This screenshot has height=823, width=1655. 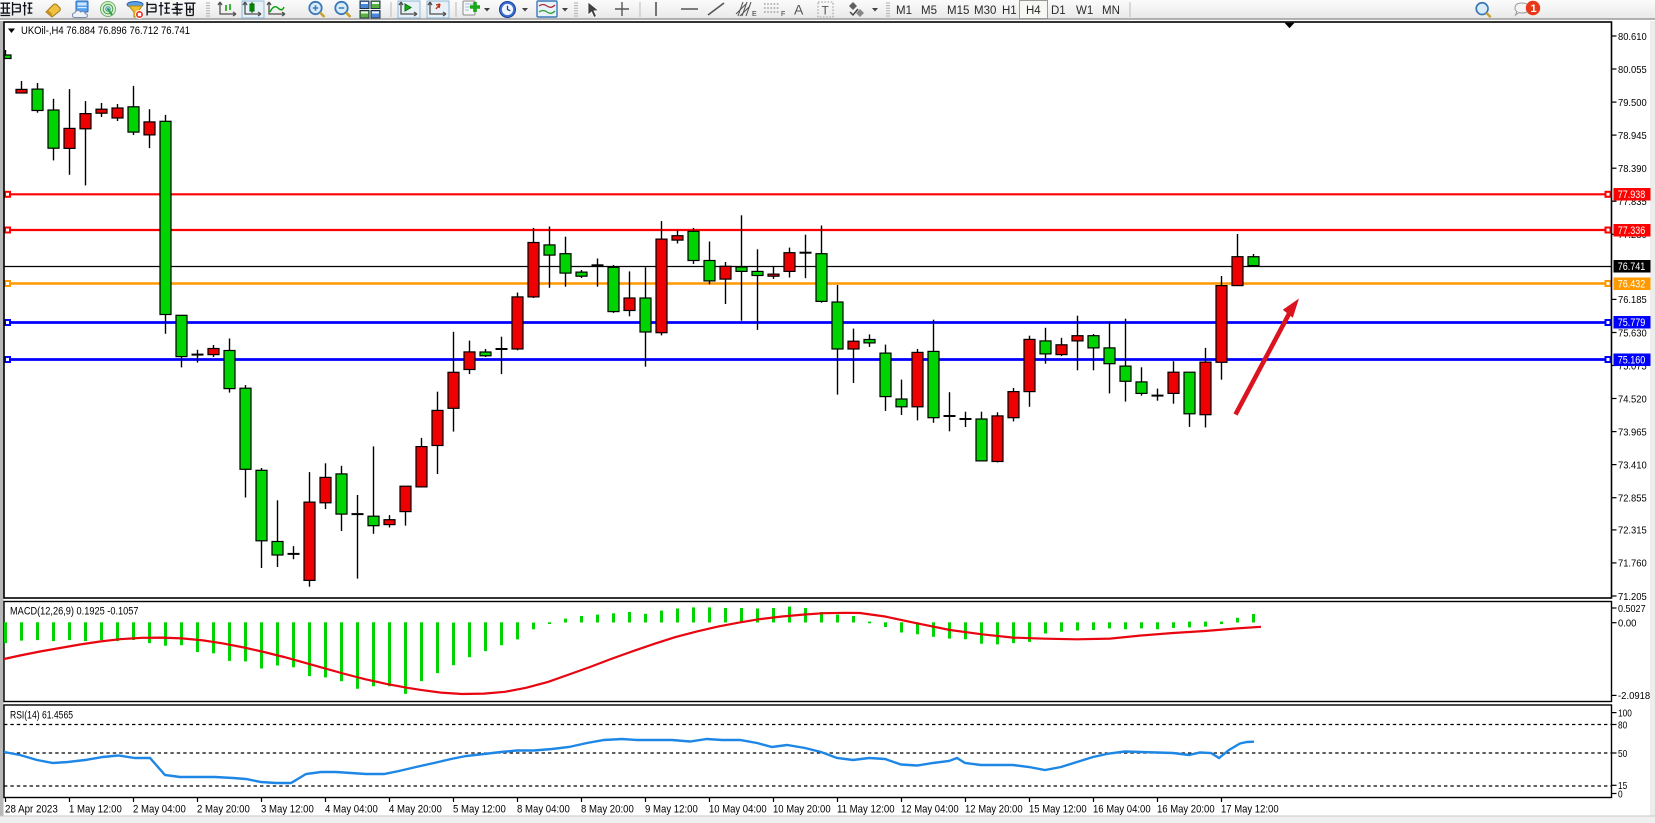 What do you see at coordinates (994, 810) in the screenshot?
I see `svg-text: 12 May 20:00` at bounding box center [994, 810].